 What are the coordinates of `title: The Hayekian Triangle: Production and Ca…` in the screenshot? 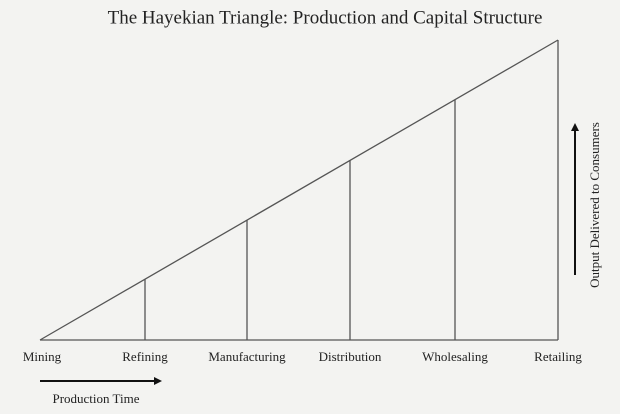 It's located at (325, 17).